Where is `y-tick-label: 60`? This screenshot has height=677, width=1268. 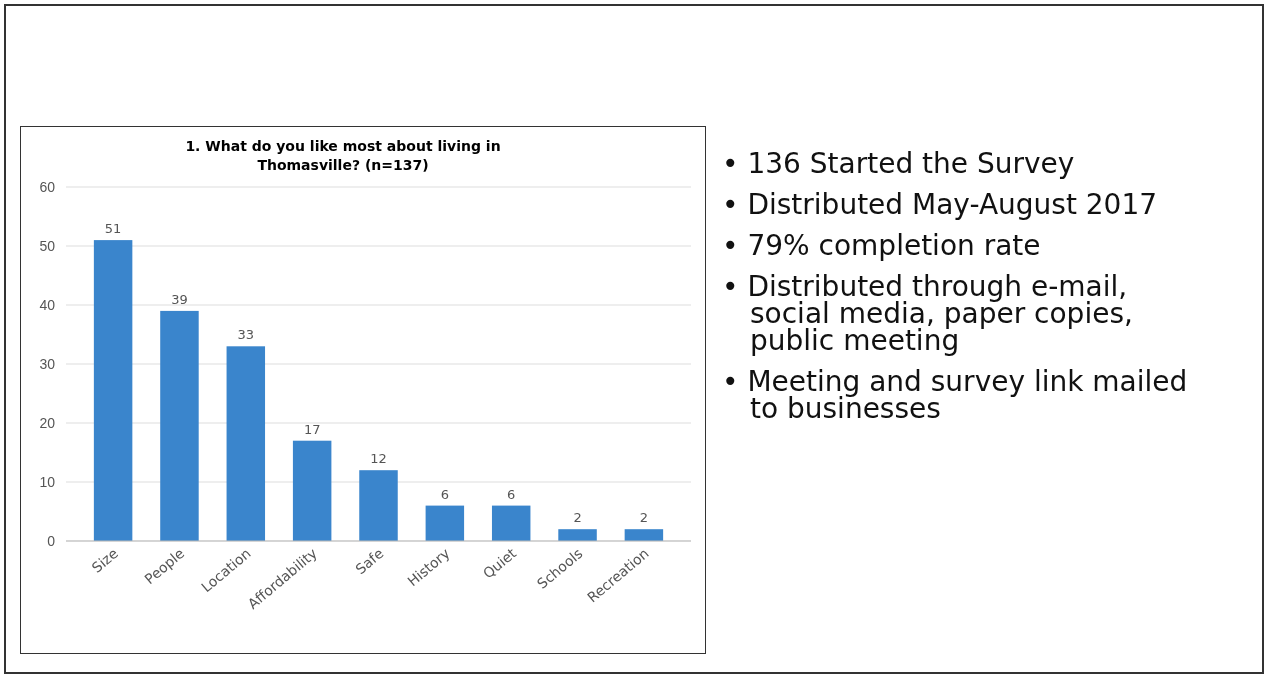 y-tick-label: 60 is located at coordinates (47, 186).